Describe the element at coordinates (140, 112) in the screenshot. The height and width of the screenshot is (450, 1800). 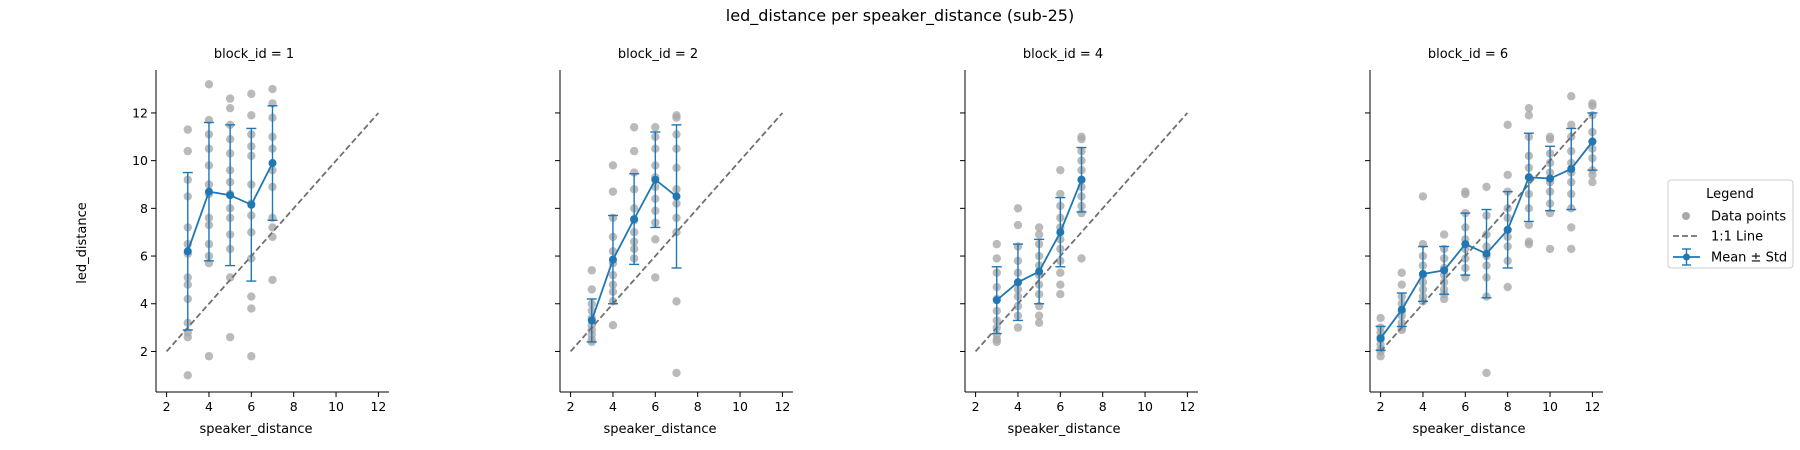
I see `y-tick-label: 12` at that location.